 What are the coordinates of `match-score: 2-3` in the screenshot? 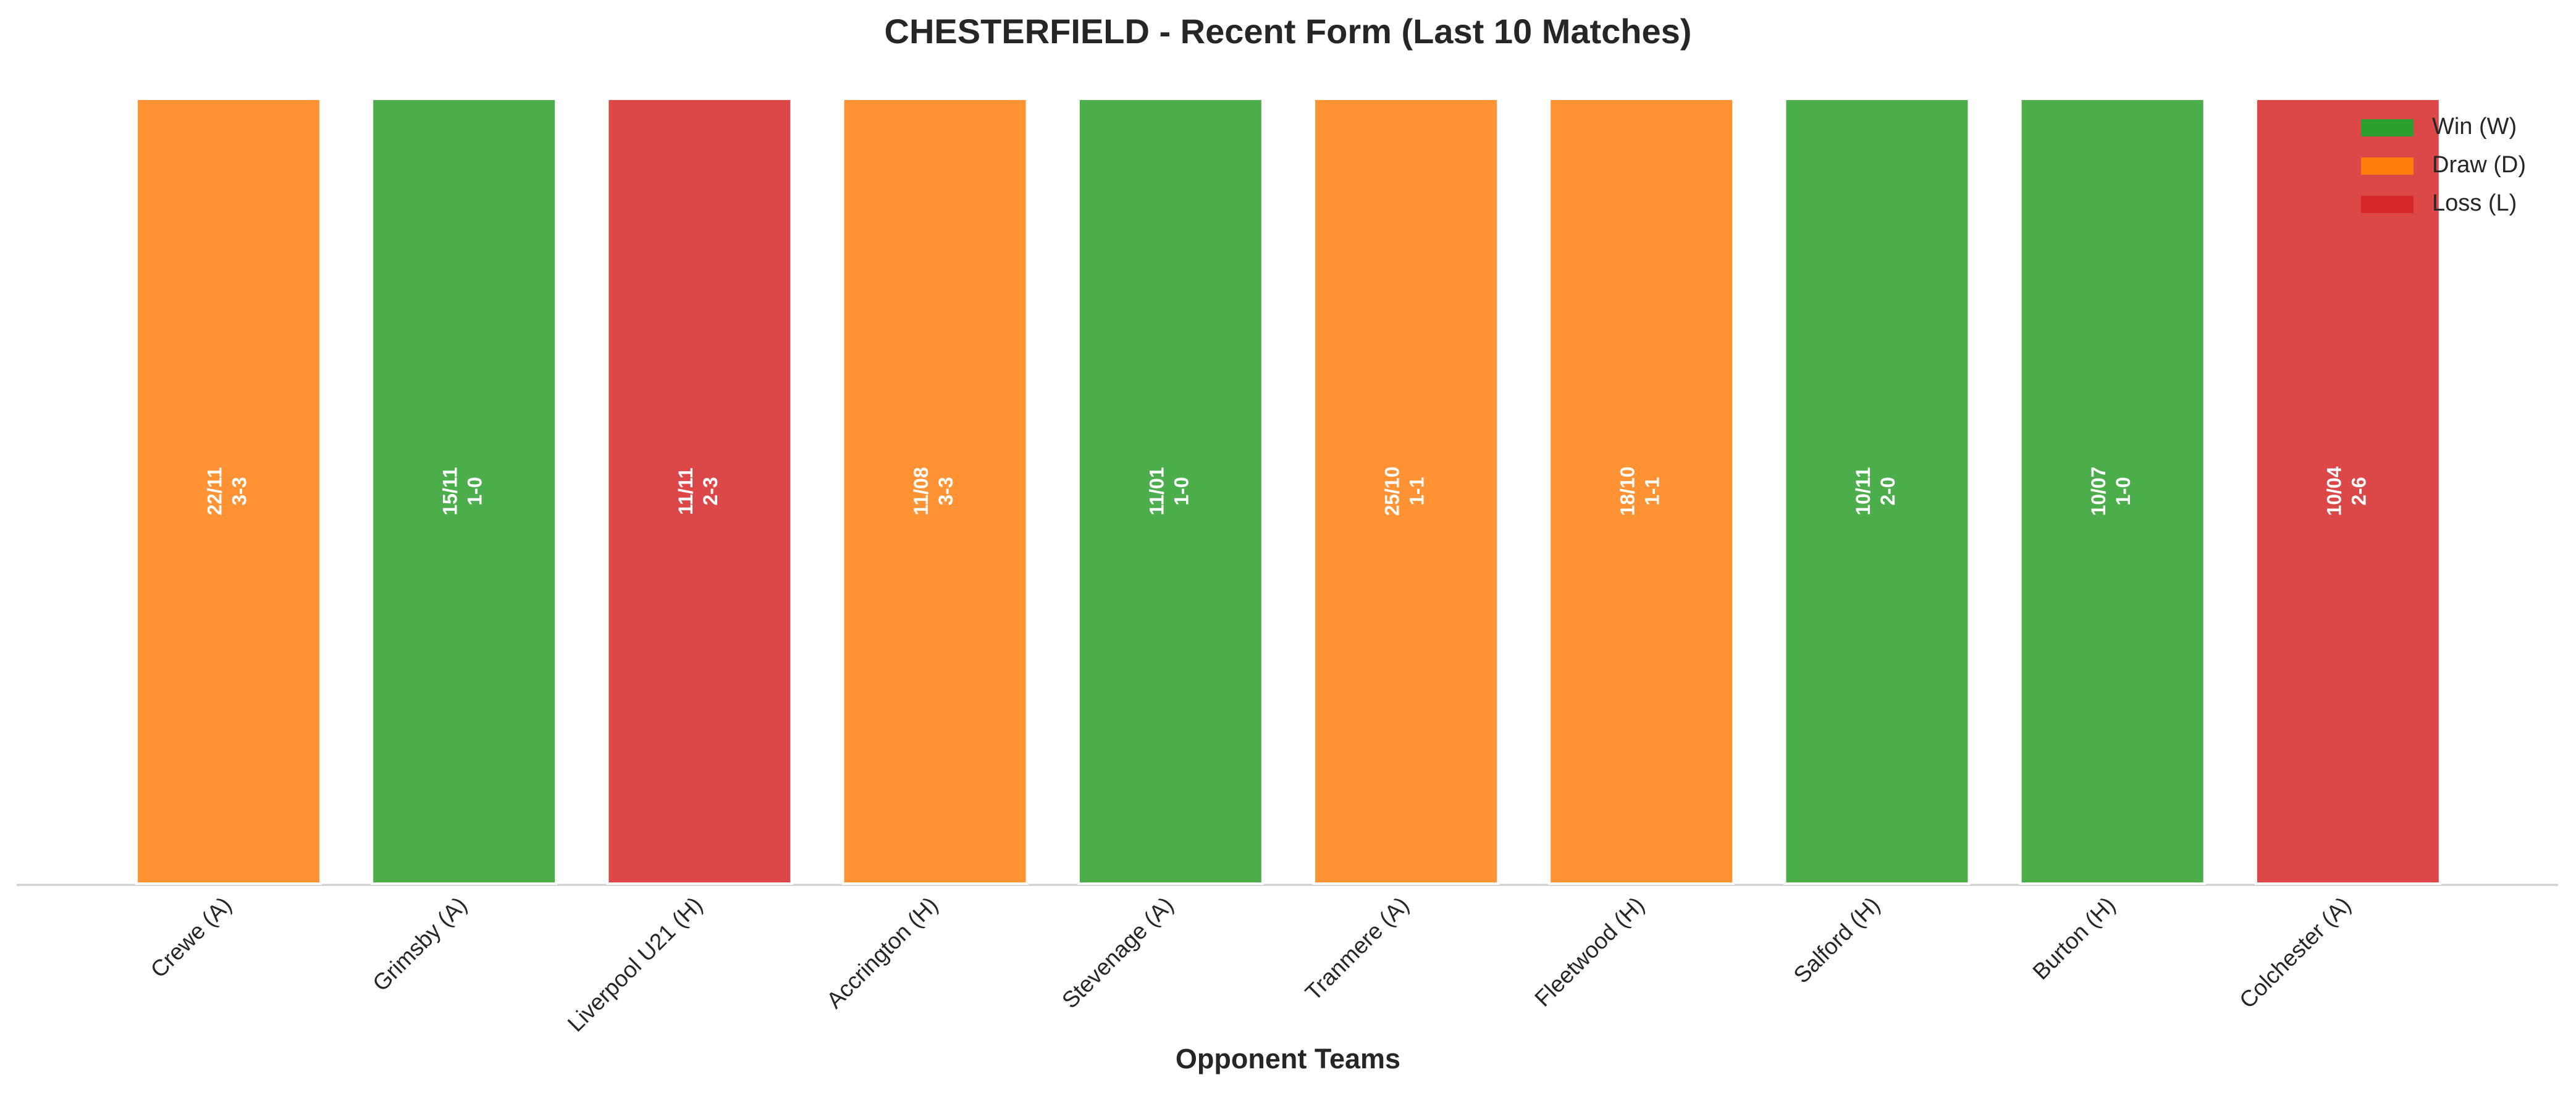 It's located at (710, 491).